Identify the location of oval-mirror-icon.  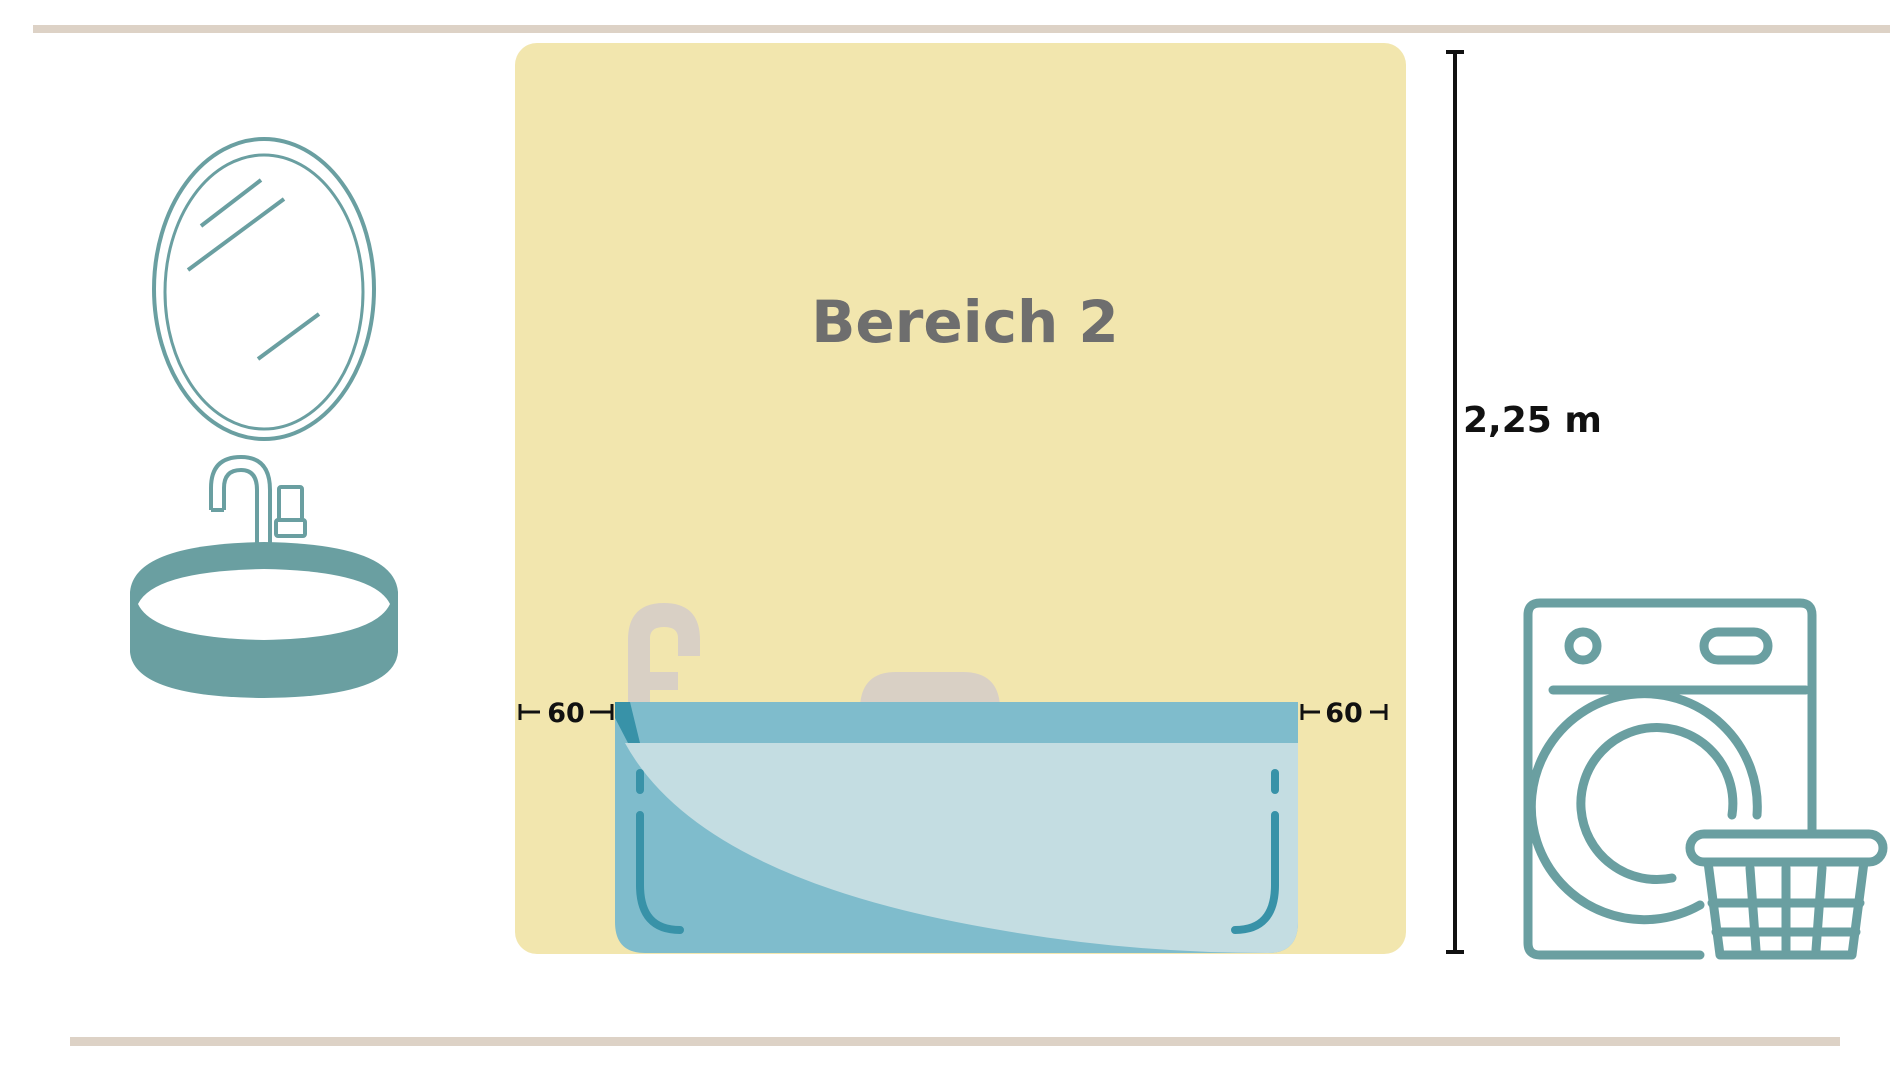
(264, 289).